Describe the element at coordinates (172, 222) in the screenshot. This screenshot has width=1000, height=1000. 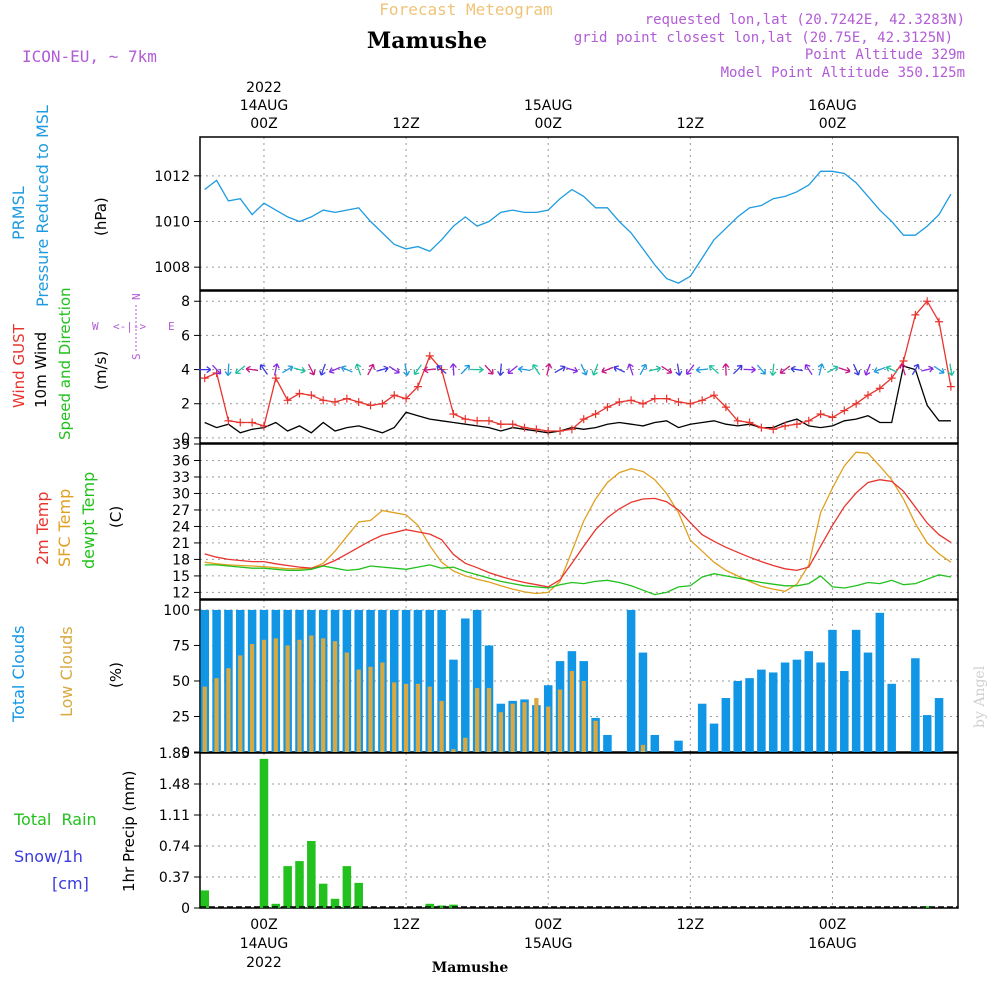
I see `y-tick-label: 1010` at that location.